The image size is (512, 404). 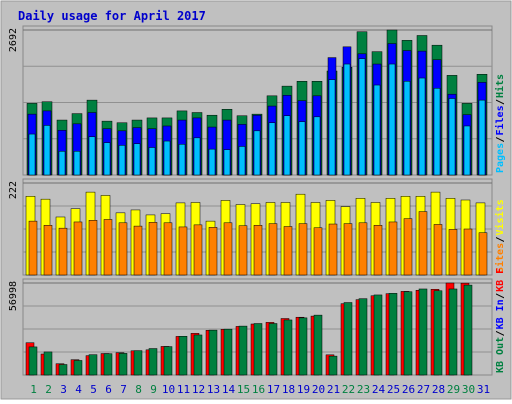 What do you see at coordinates (379, 389) in the screenshot?
I see `x-tick-label-day-24: 24` at bounding box center [379, 389].